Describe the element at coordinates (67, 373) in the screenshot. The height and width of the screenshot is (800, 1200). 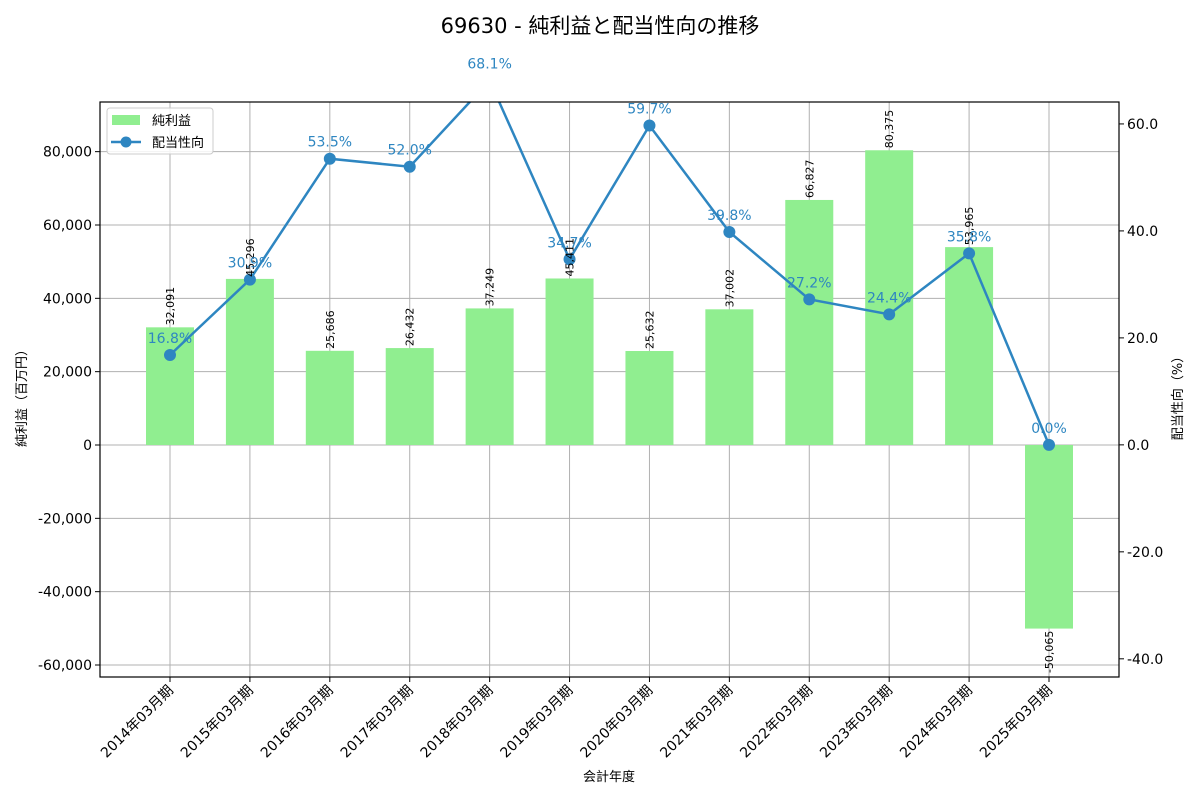
I see `svg-text: 20,000` at that location.